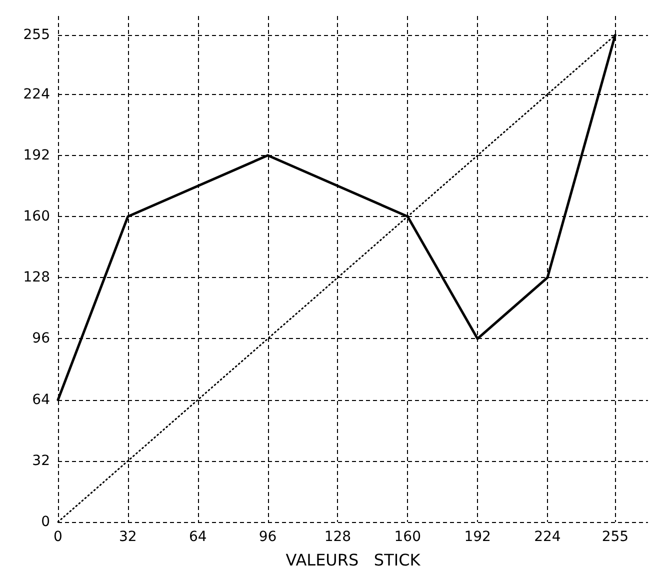  I want to click on y-tick-label: 128, so click(36, 278).